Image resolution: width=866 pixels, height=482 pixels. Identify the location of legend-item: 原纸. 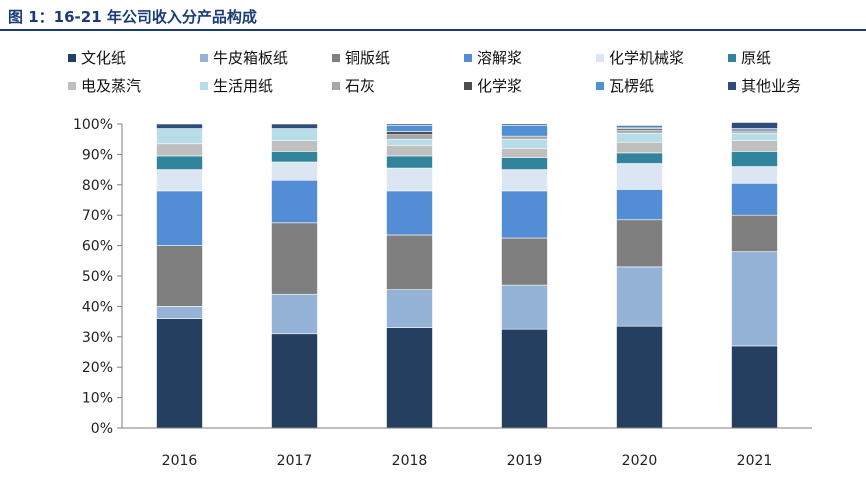
(749, 58).